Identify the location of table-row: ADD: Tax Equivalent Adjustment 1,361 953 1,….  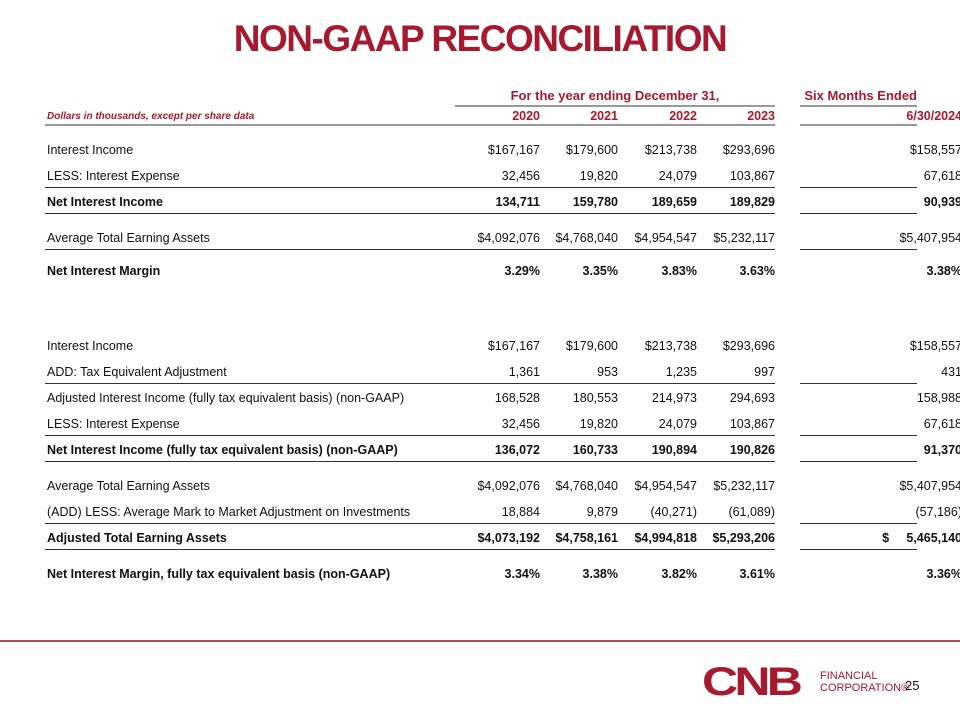
(502, 372).